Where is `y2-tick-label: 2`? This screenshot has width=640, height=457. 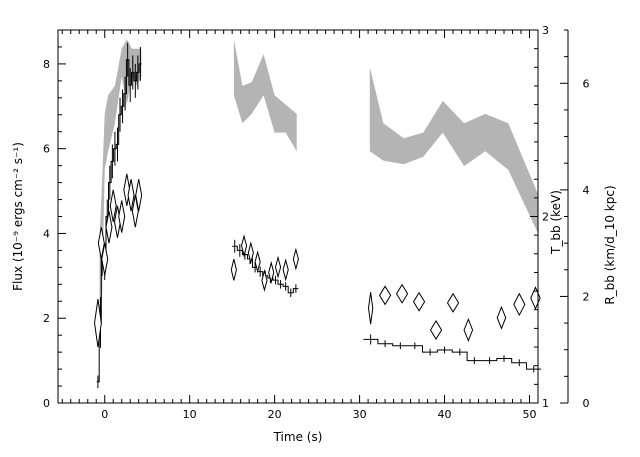 y2-tick-label: 2 is located at coordinates (545, 217).